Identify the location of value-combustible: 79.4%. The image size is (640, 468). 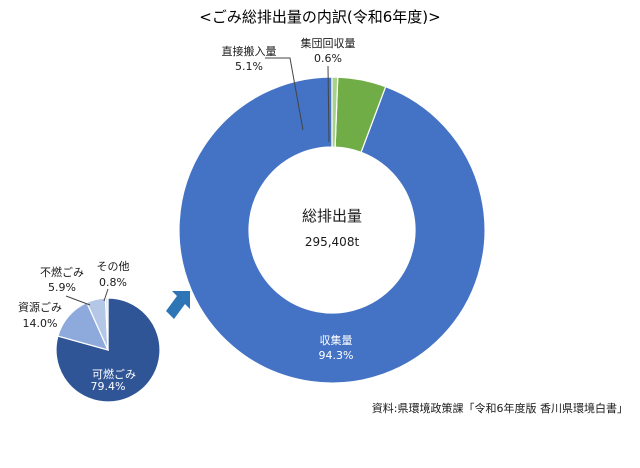
(108, 386).